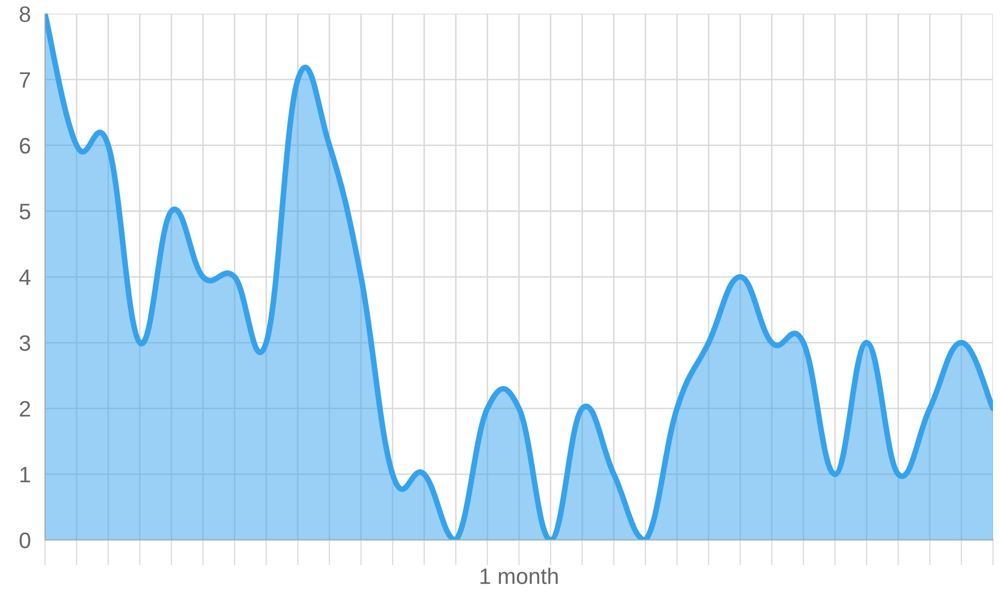 The image size is (1000, 600). I want to click on x-tick-label: 1 month, so click(519, 576).